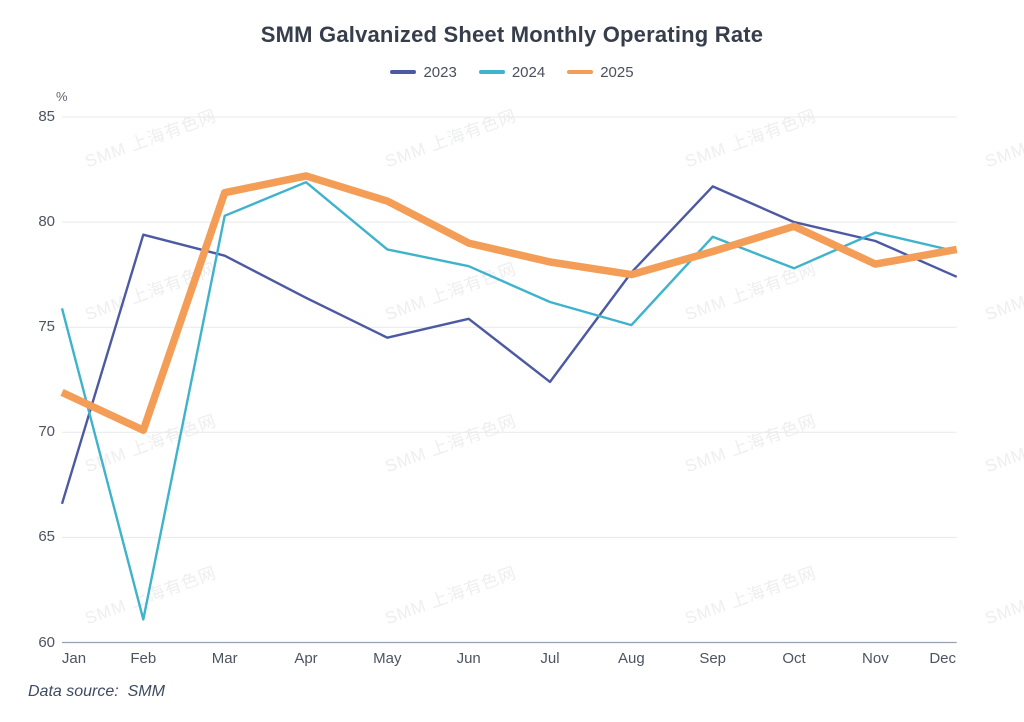  What do you see at coordinates (468, 658) in the screenshot?
I see `x-tick-label-jun: Jun` at bounding box center [468, 658].